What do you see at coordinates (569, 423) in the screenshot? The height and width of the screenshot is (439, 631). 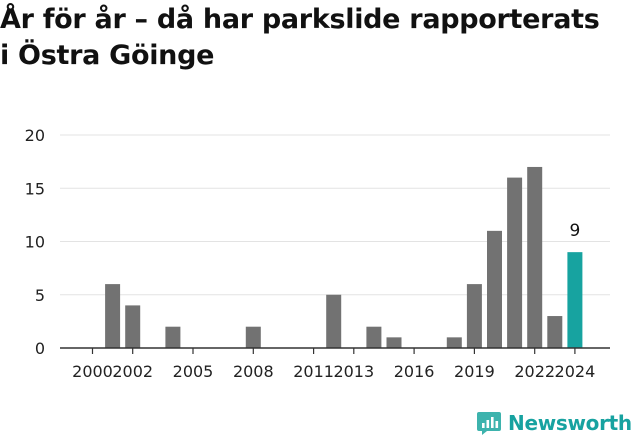 I see `brand-name: Newsworthy` at bounding box center [569, 423].